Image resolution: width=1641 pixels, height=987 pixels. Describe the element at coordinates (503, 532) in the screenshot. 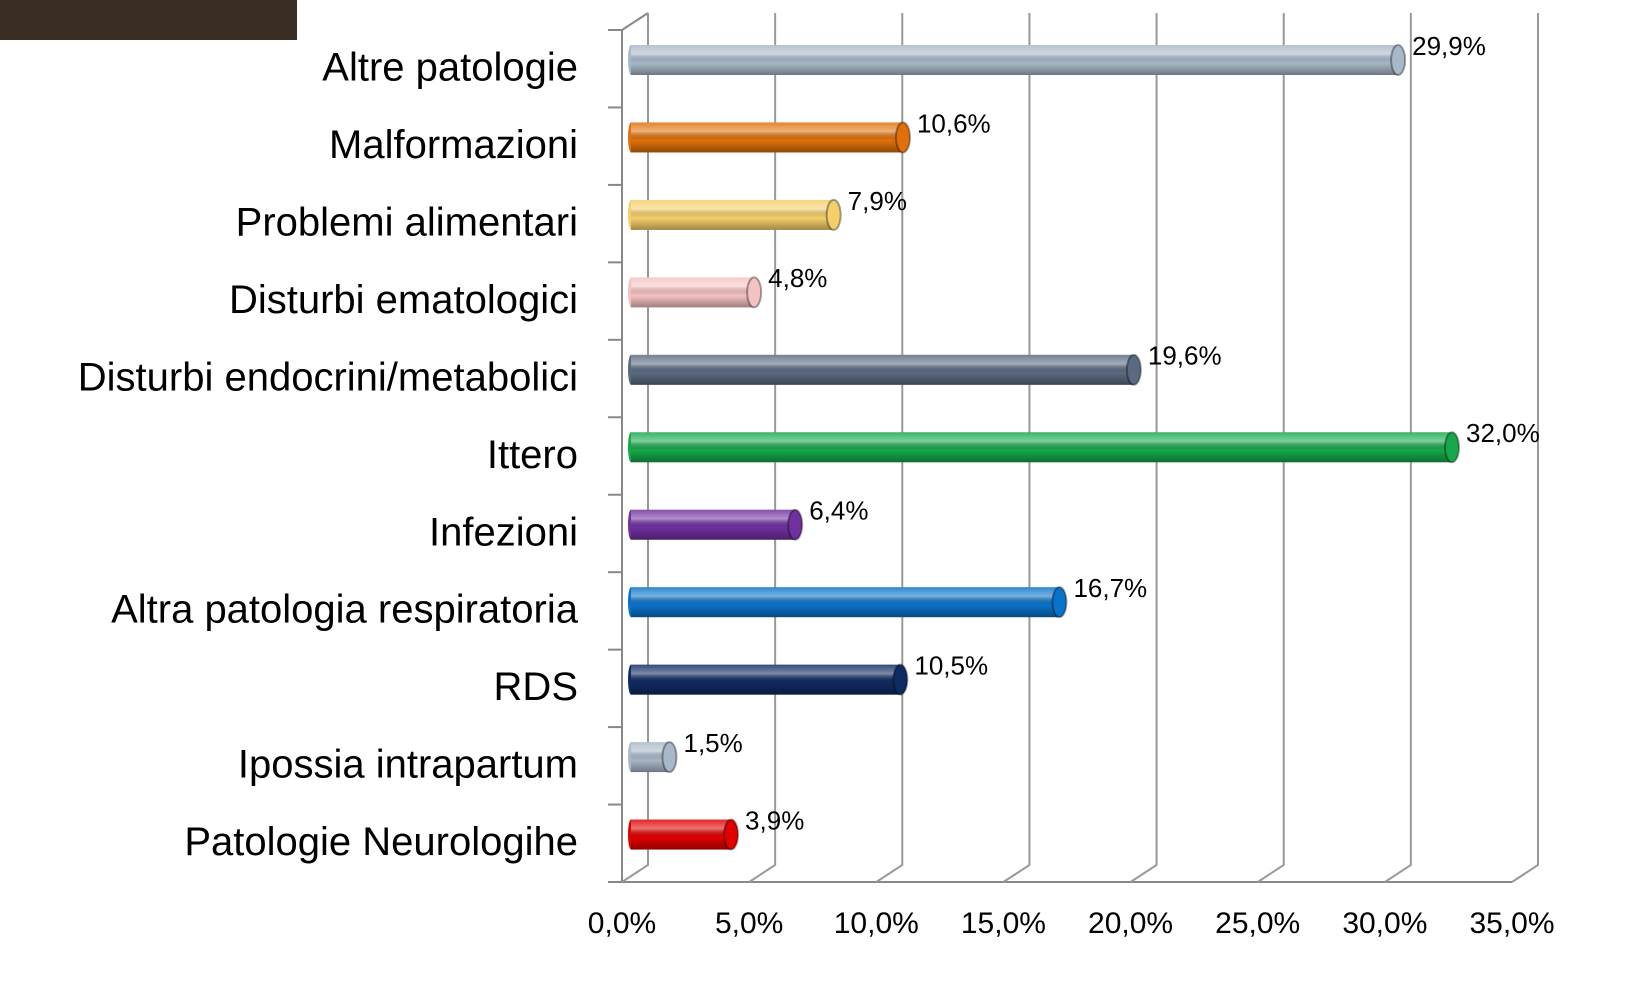

I see `category-label: Infezioni` at that location.